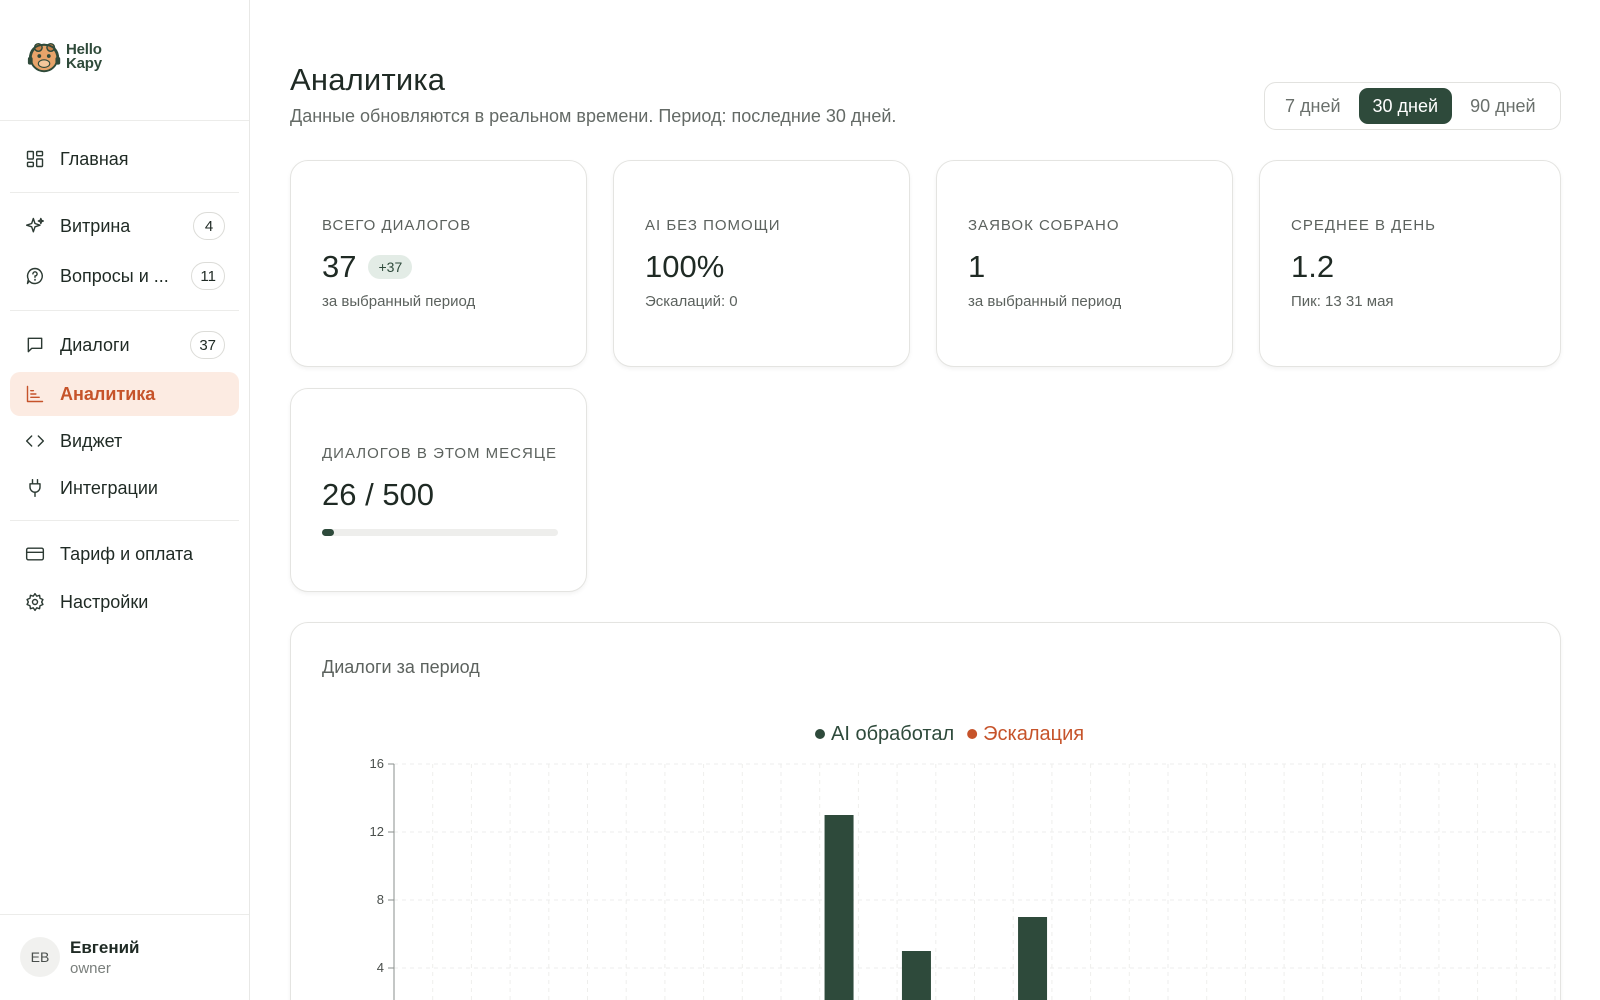 The width and height of the screenshot is (1600, 1000). I want to click on stat-value-row: 100%, so click(684, 267).